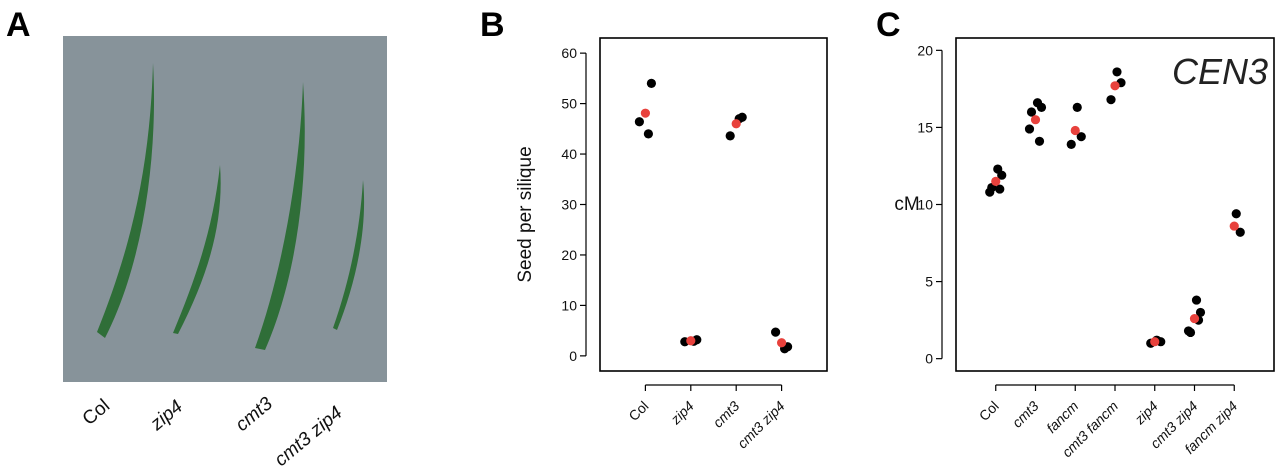  I want to click on photo-label-zip4: zip4, so click(166, 415).